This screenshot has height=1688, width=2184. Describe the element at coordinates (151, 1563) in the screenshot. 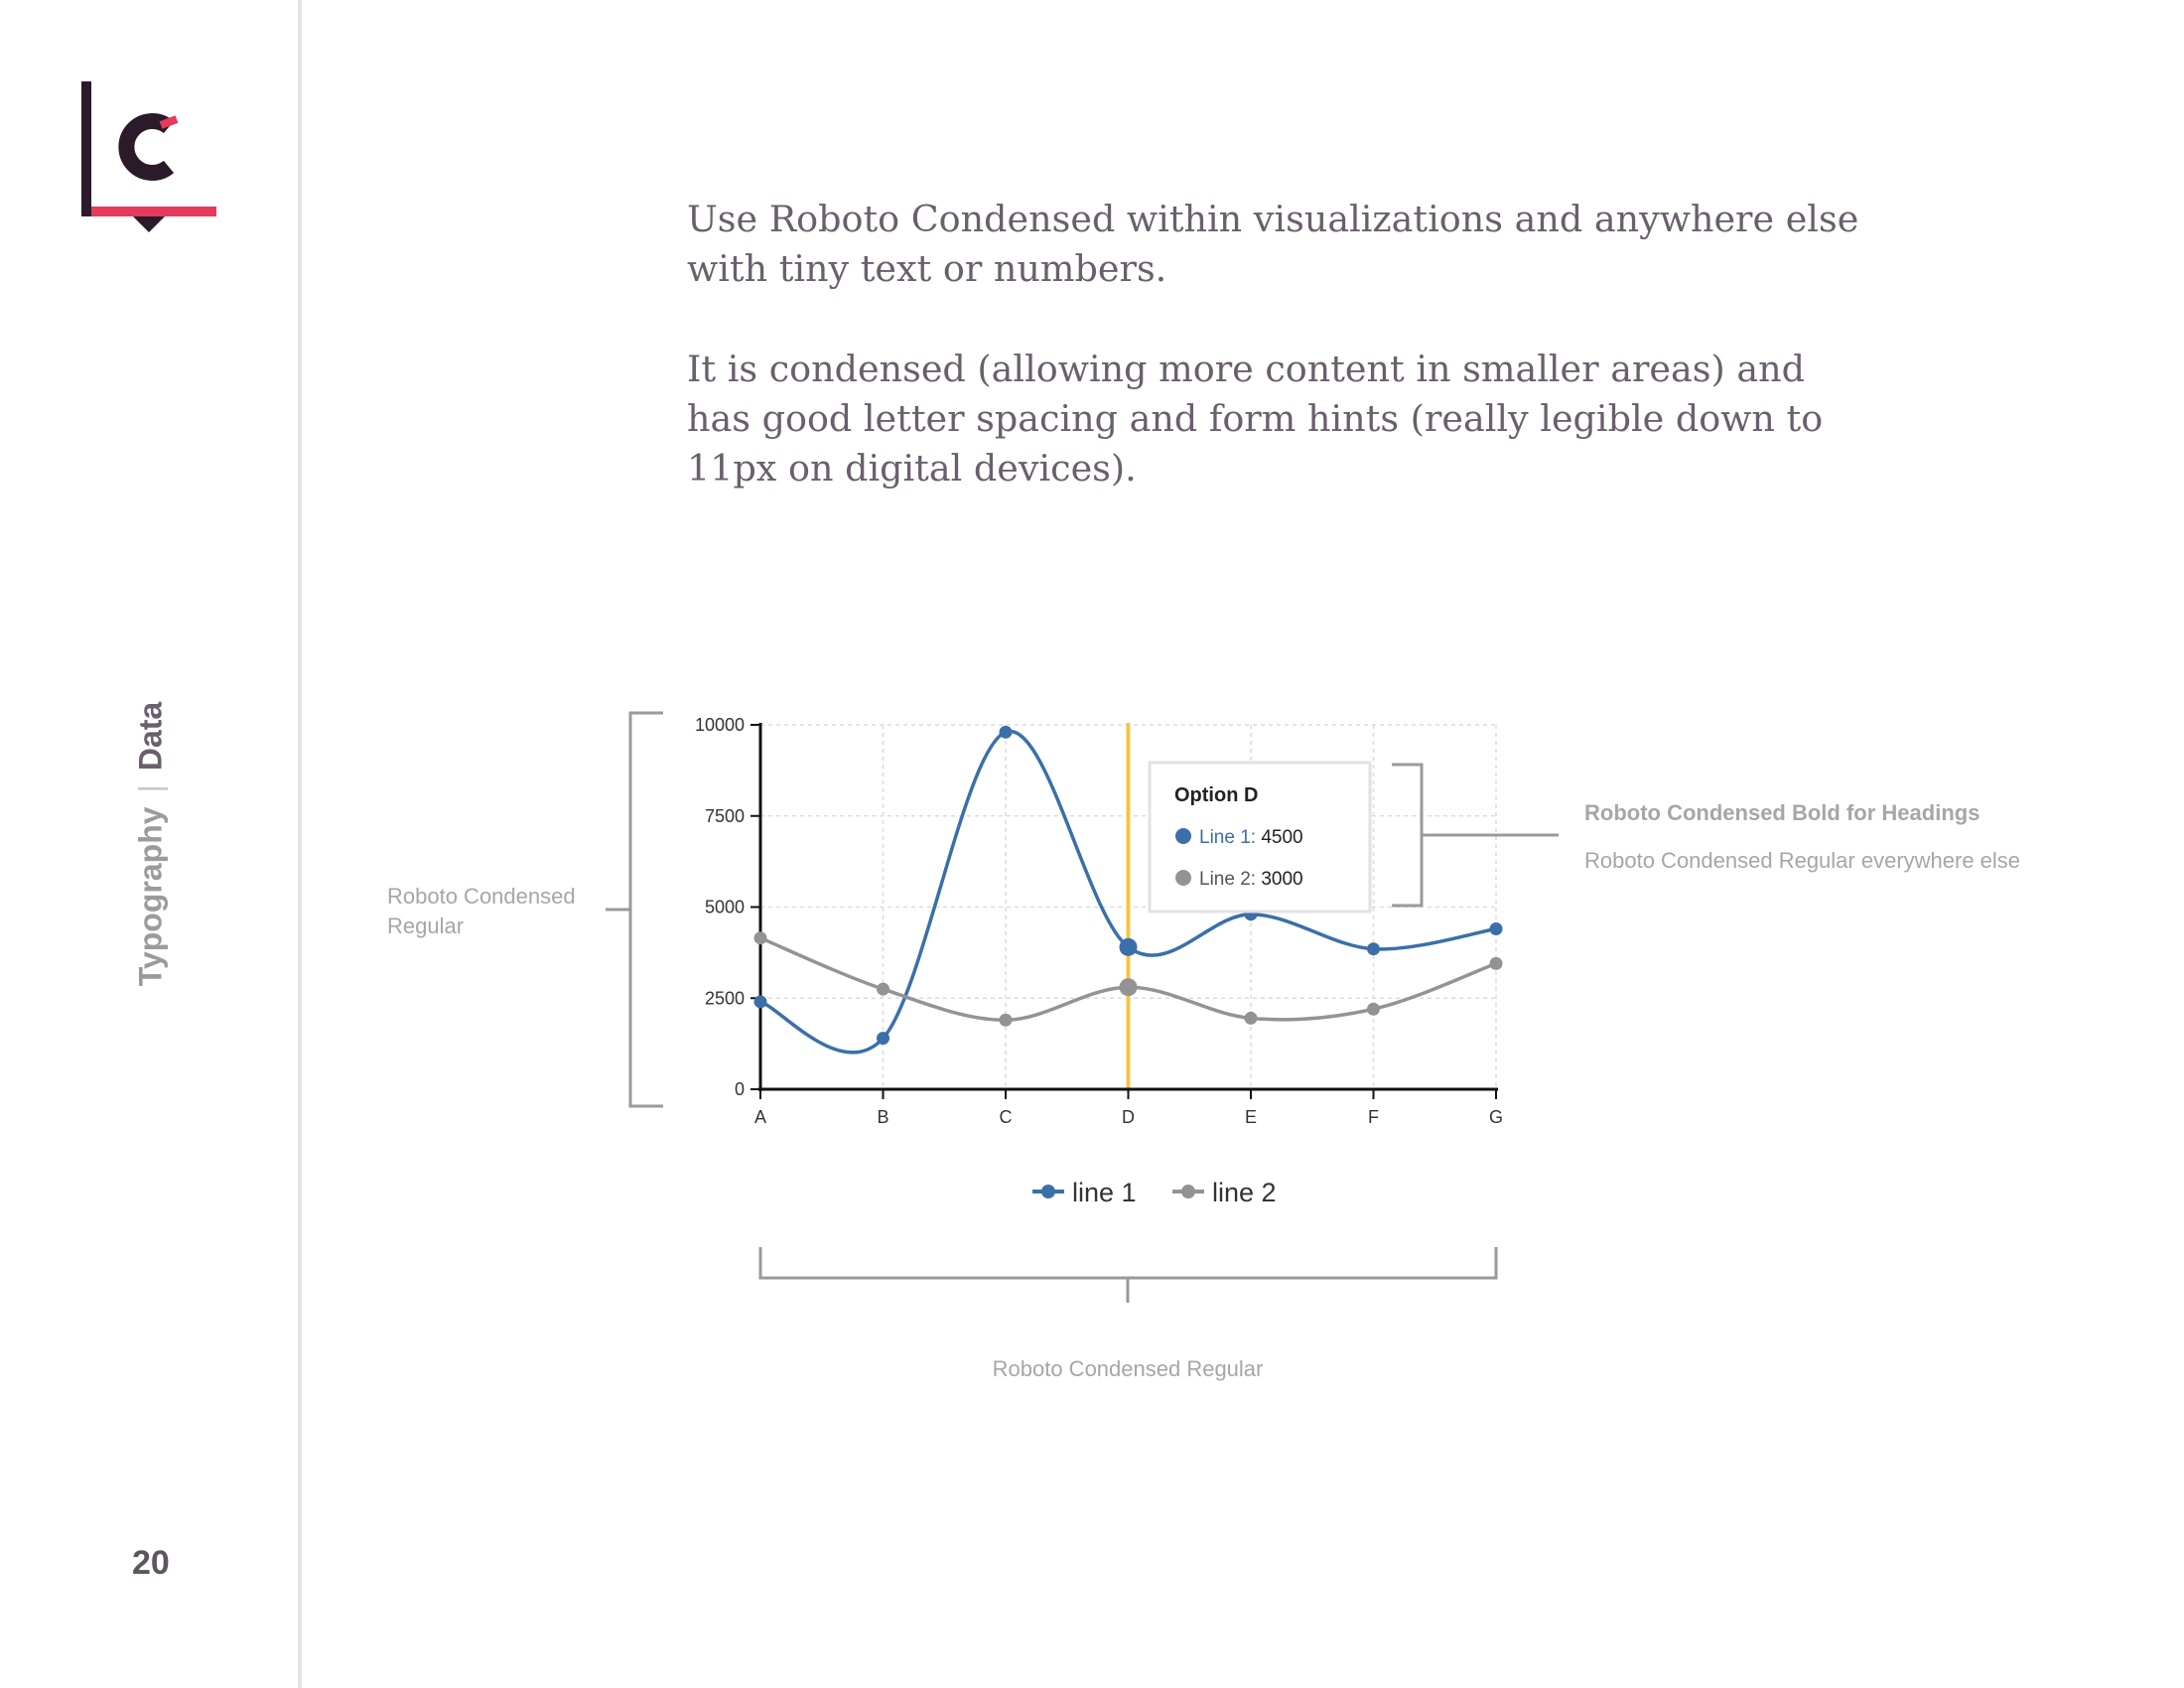

I see `page-number: 20` at that location.